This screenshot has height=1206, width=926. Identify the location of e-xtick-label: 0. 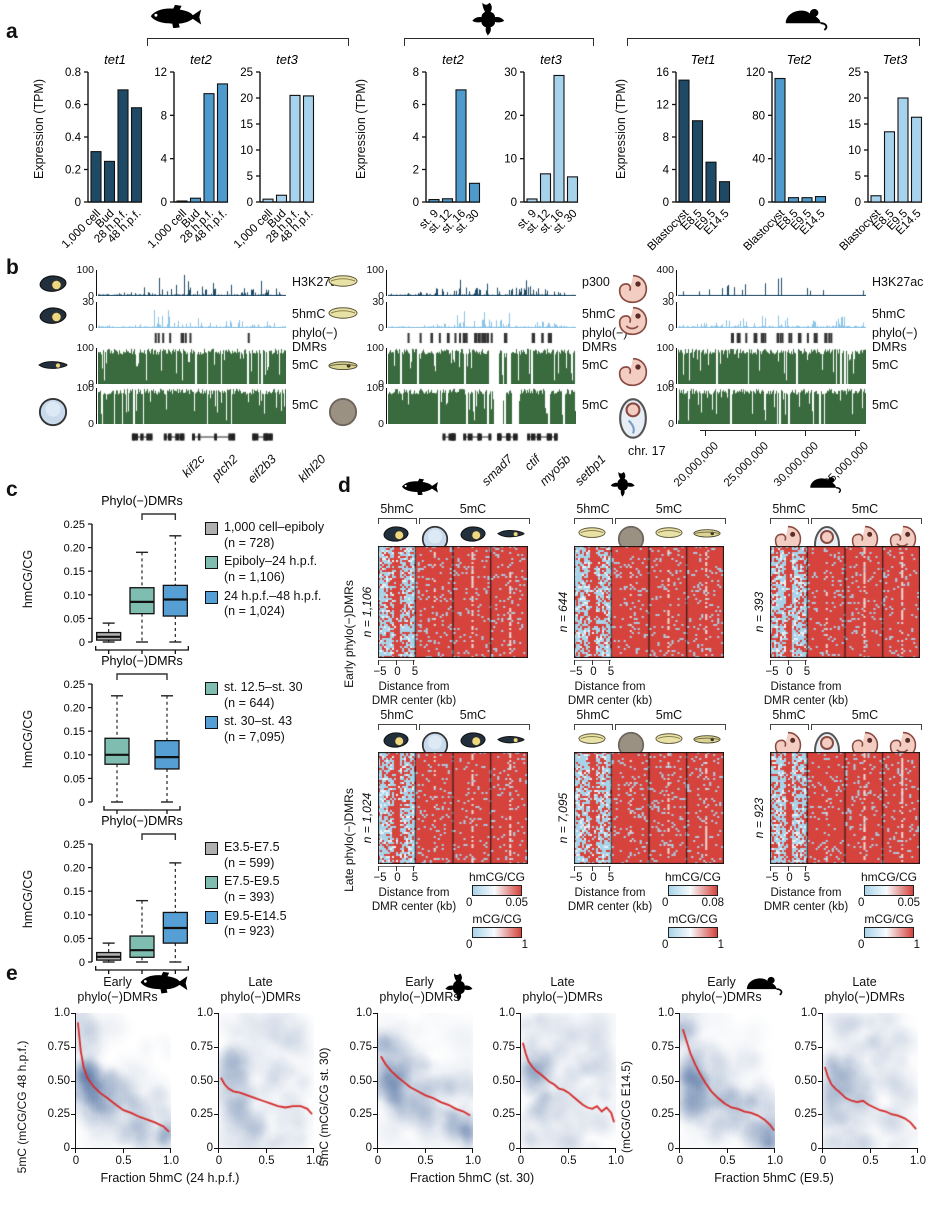
(680, 1161).